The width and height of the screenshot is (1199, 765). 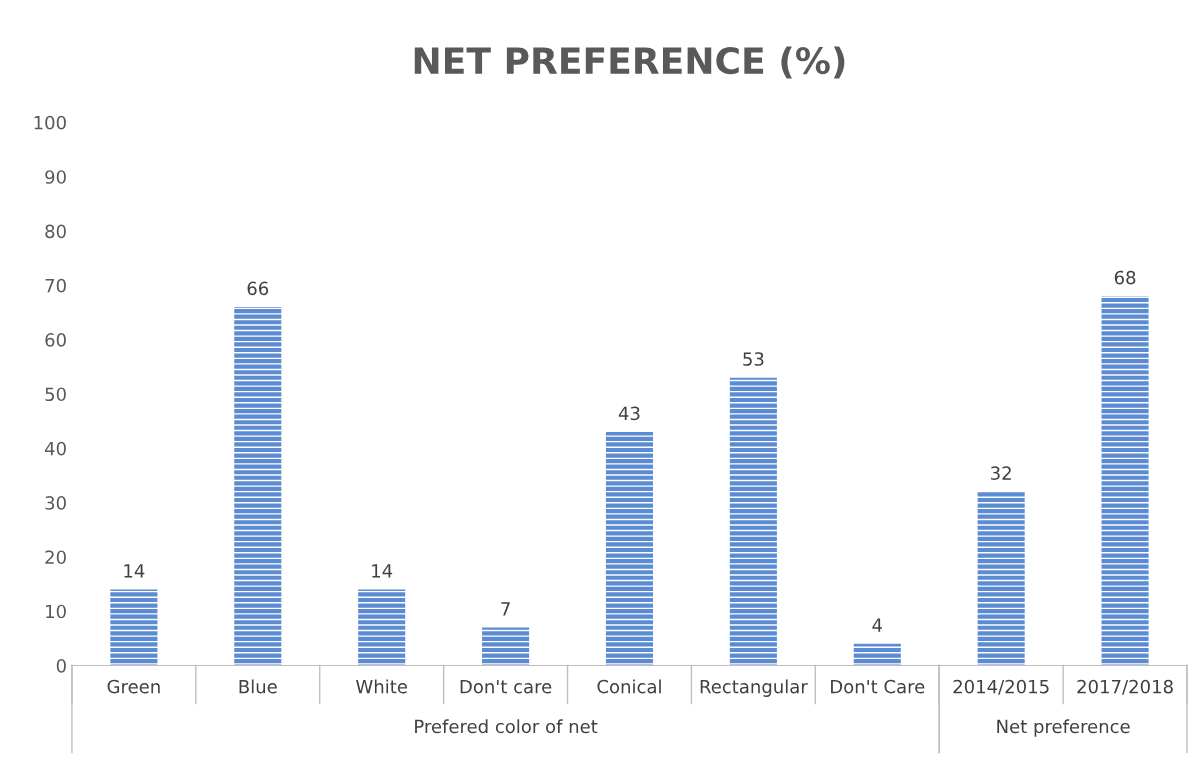 What do you see at coordinates (55, 394) in the screenshot?
I see `y-tick-label: 50` at bounding box center [55, 394].